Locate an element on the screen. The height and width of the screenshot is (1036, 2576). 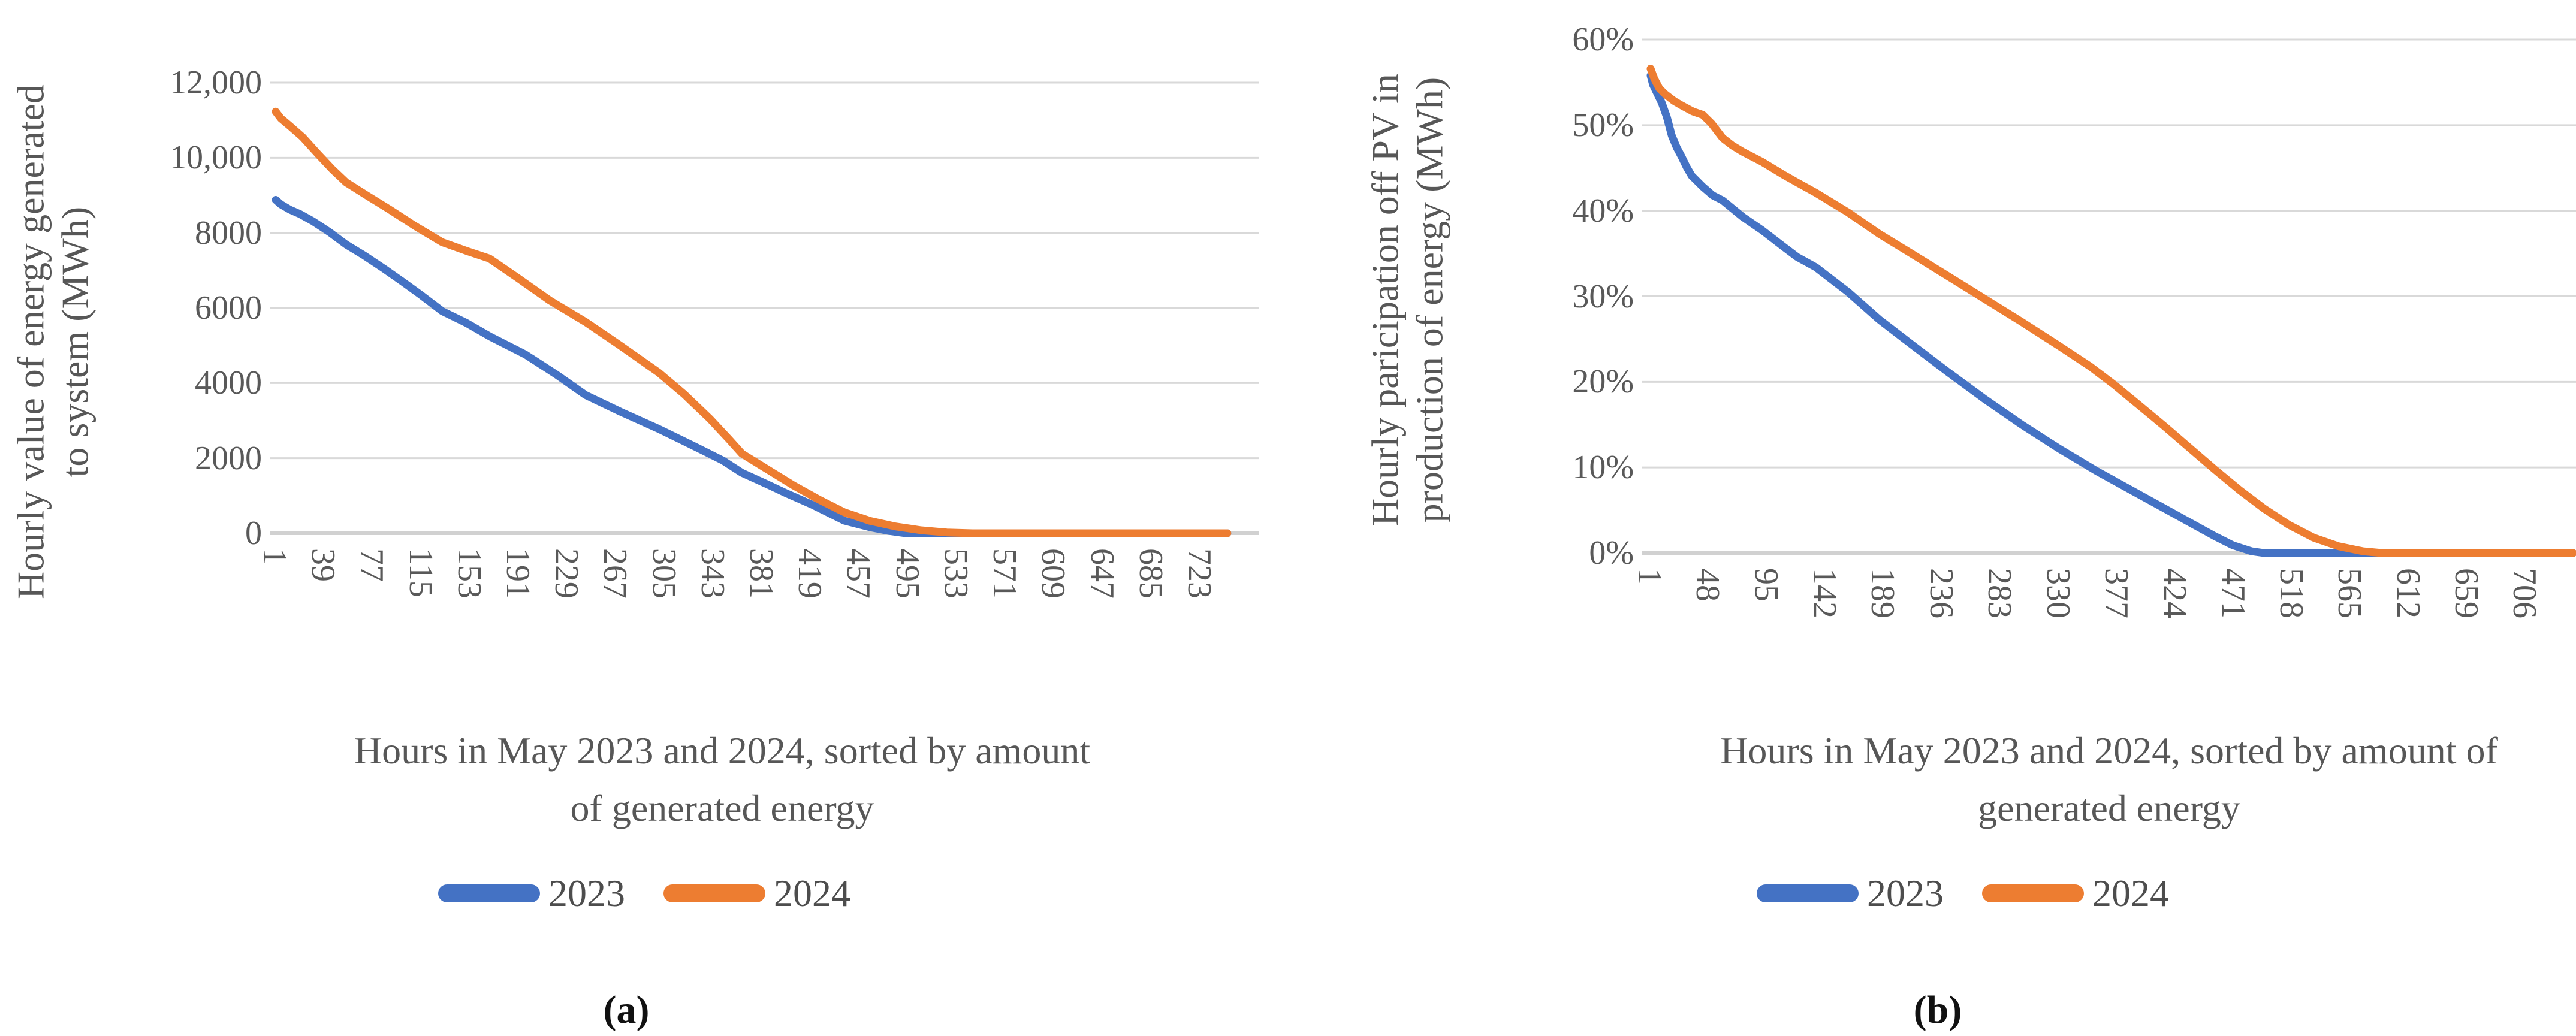
y-tick-label: 0 is located at coordinates (253, 533).